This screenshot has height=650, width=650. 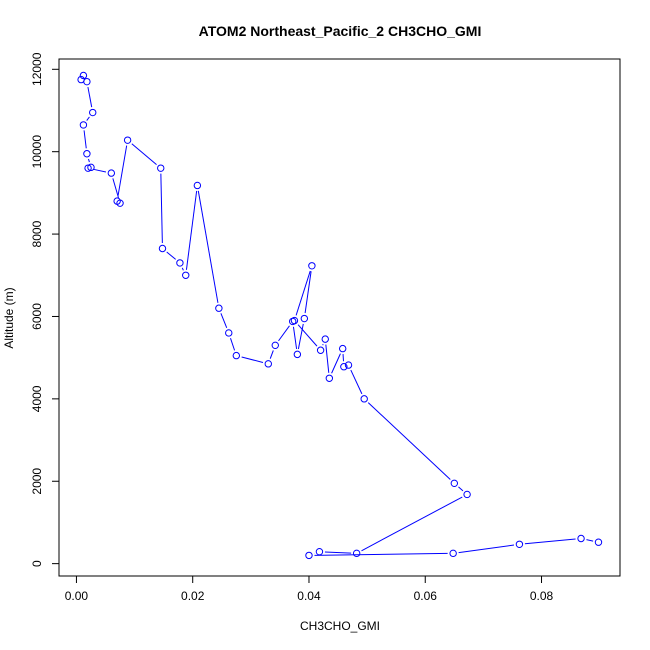 I want to click on y-axis: 0 2000 4000 6000 8000 10000 12000, so click(x=45, y=309).